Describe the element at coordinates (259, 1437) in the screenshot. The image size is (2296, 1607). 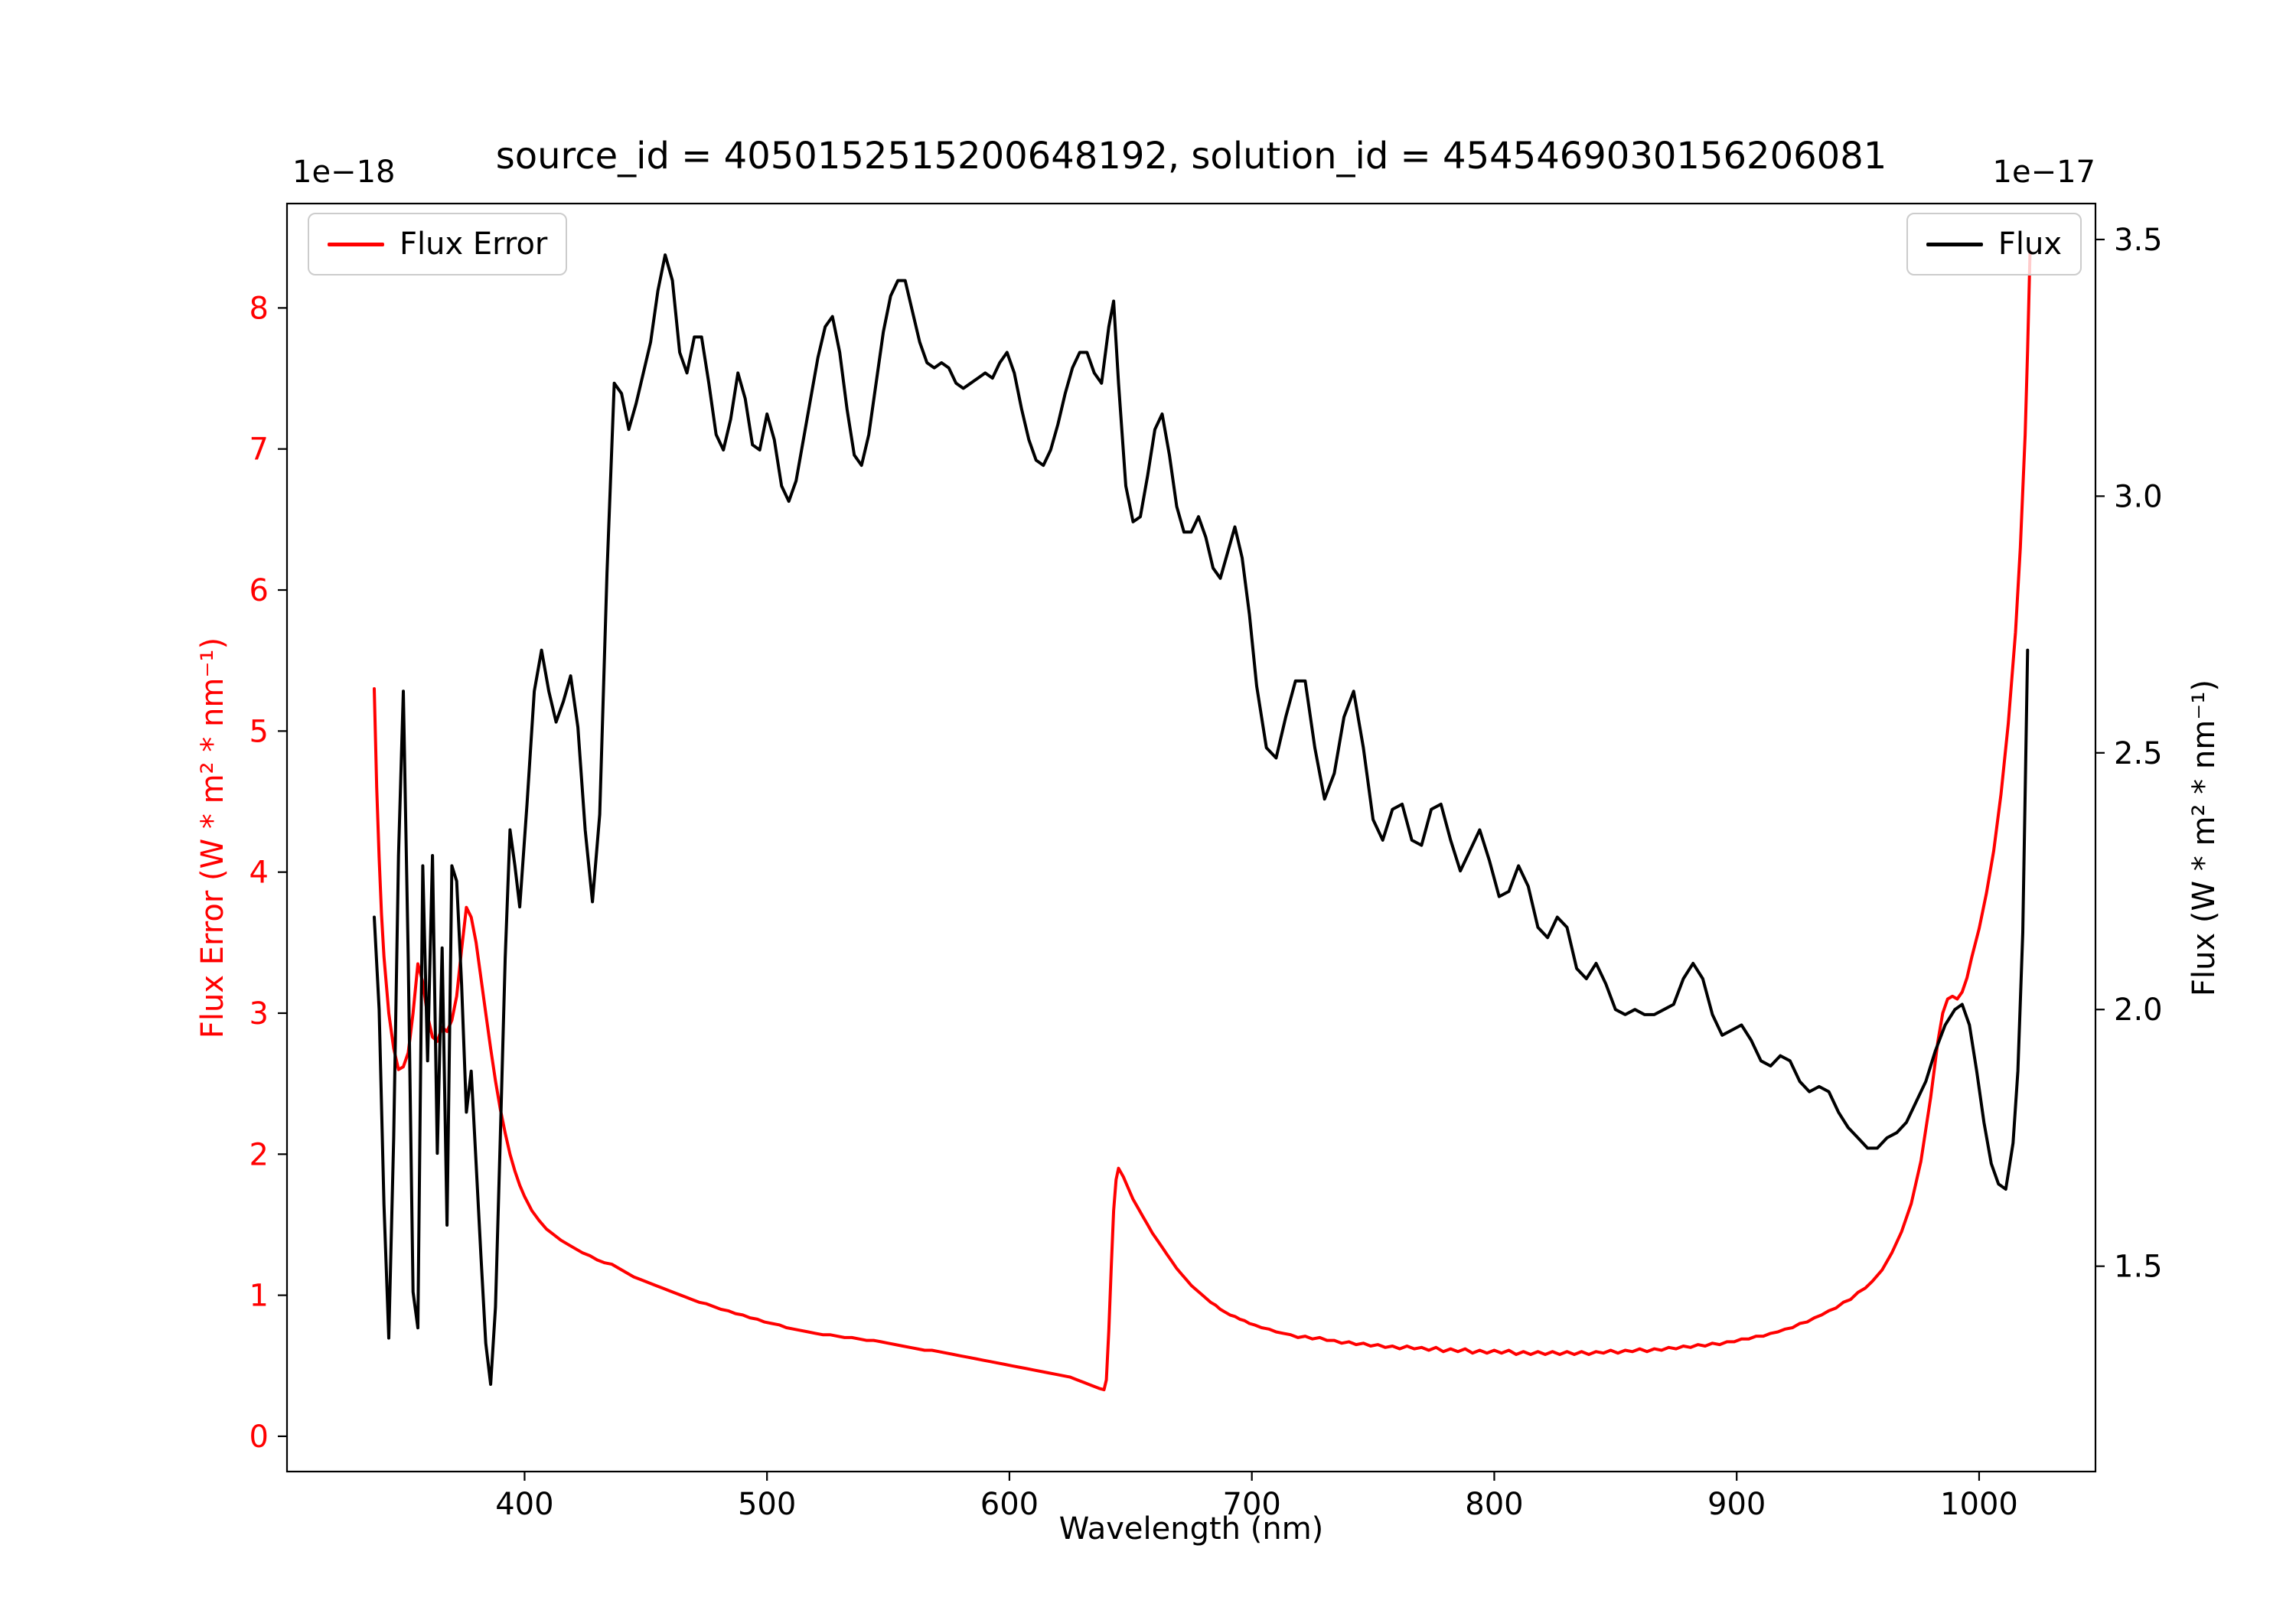
I see `left-y-tick-label: 0` at that location.